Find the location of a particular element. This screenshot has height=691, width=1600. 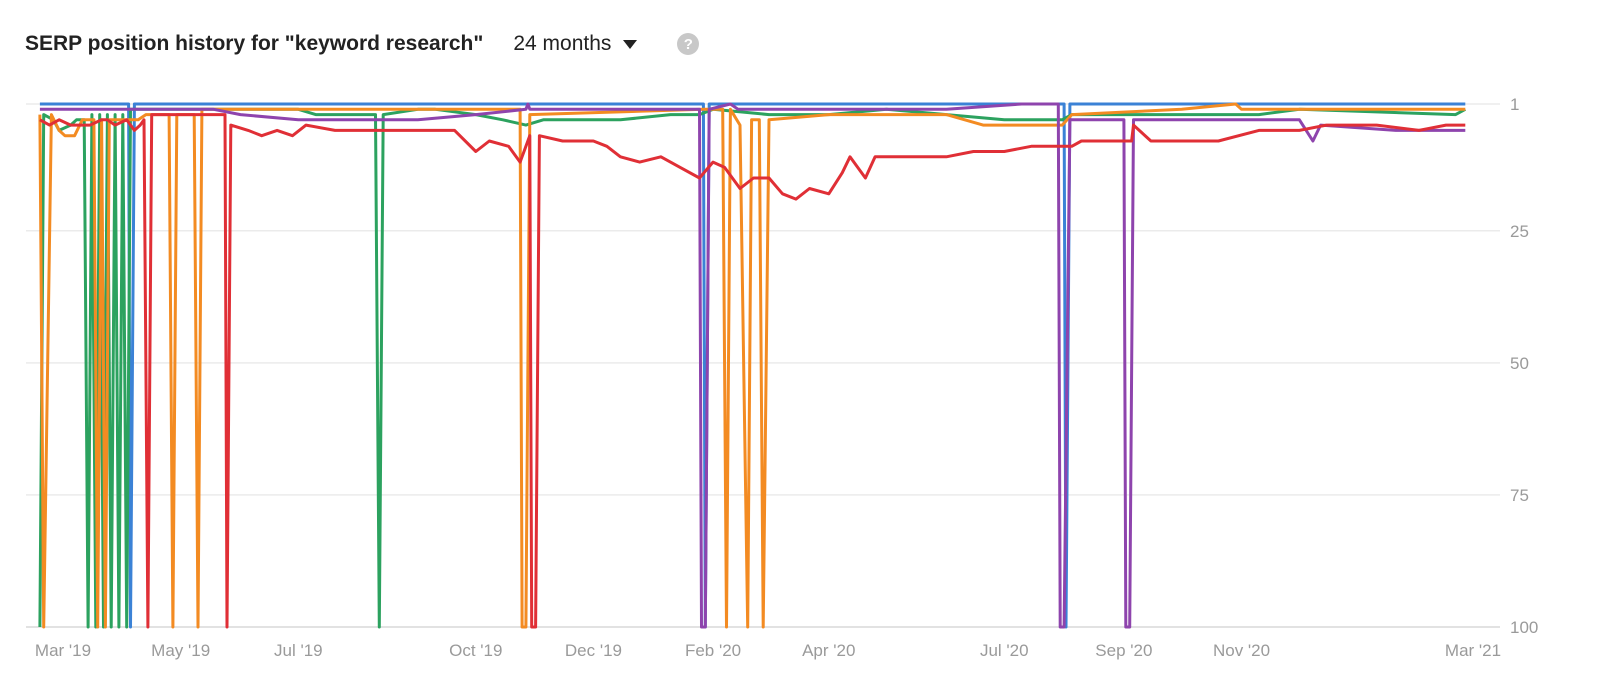

x-tick-label: Jul '19 is located at coordinates (298, 650).